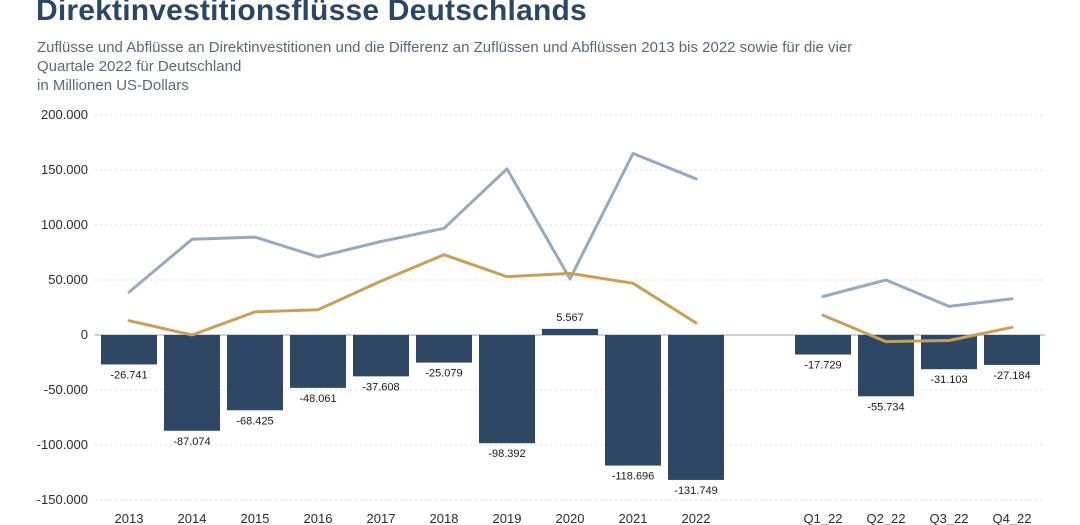  Describe the element at coordinates (885, 518) in the screenshot. I see `x-tick-label: Q2_22` at that location.